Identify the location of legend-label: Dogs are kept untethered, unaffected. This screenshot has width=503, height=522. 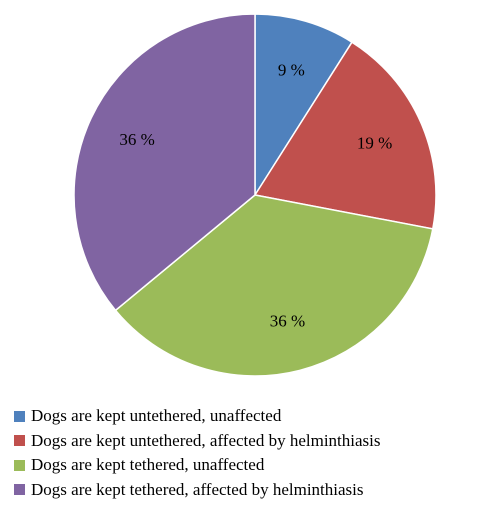
(156, 416).